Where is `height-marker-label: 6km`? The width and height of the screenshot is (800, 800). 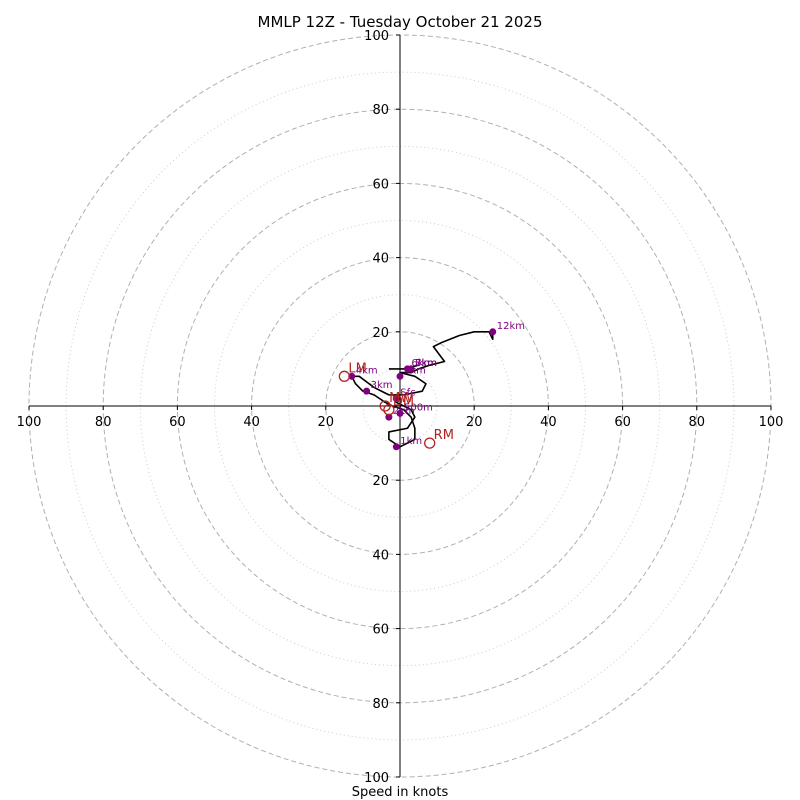
height-marker-label: 6km is located at coordinates (422, 363).